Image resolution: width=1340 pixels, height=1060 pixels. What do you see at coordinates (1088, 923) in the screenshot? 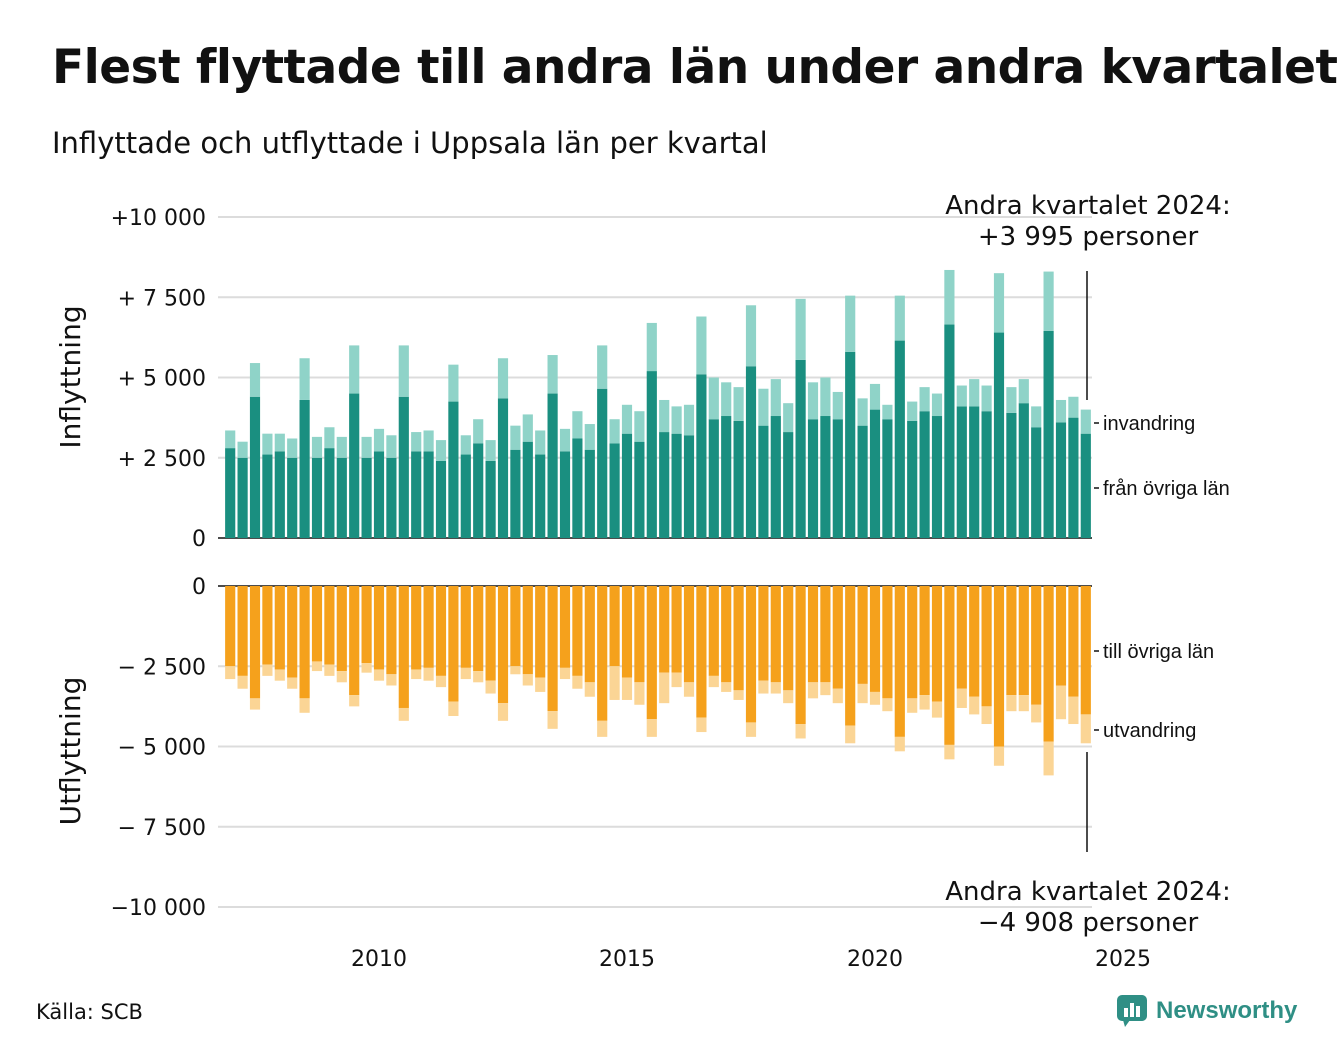
I see `annotation-value: −4 908 personer` at bounding box center [1088, 923].